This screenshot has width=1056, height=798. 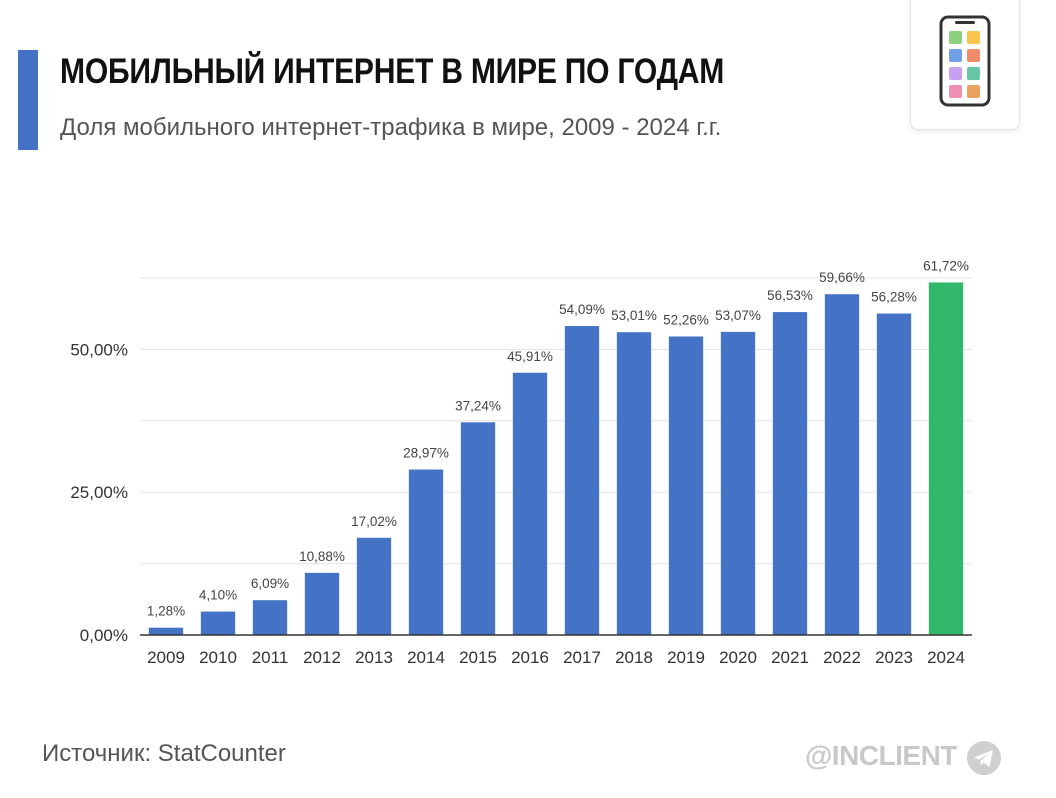 What do you see at coordinates (374, 586) in the screenshot?
I see `bar-2013` at bounding box center [374, 586].